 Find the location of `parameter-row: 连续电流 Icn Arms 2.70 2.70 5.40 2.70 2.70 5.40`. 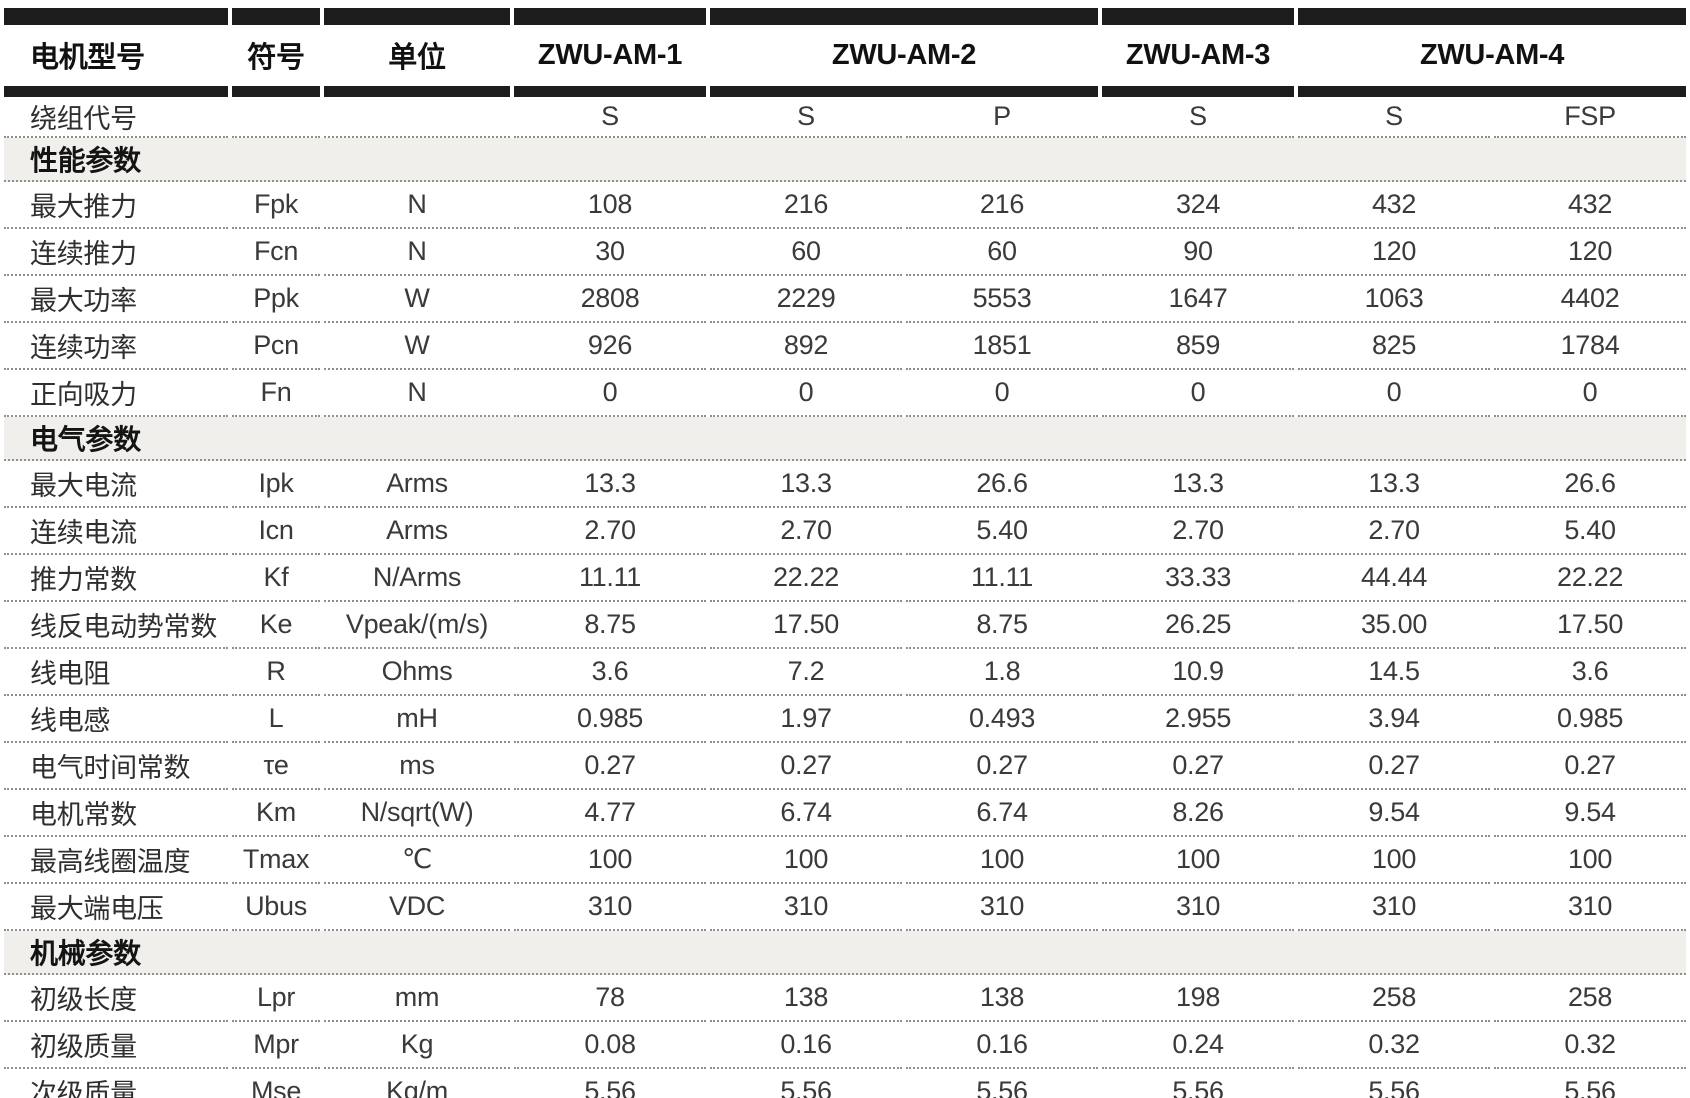

parameter-row: 连续电流 Icn Arms 2.70 2.70 5.40 2.70 2.70 5.40 is located at coordinates (845, 531).